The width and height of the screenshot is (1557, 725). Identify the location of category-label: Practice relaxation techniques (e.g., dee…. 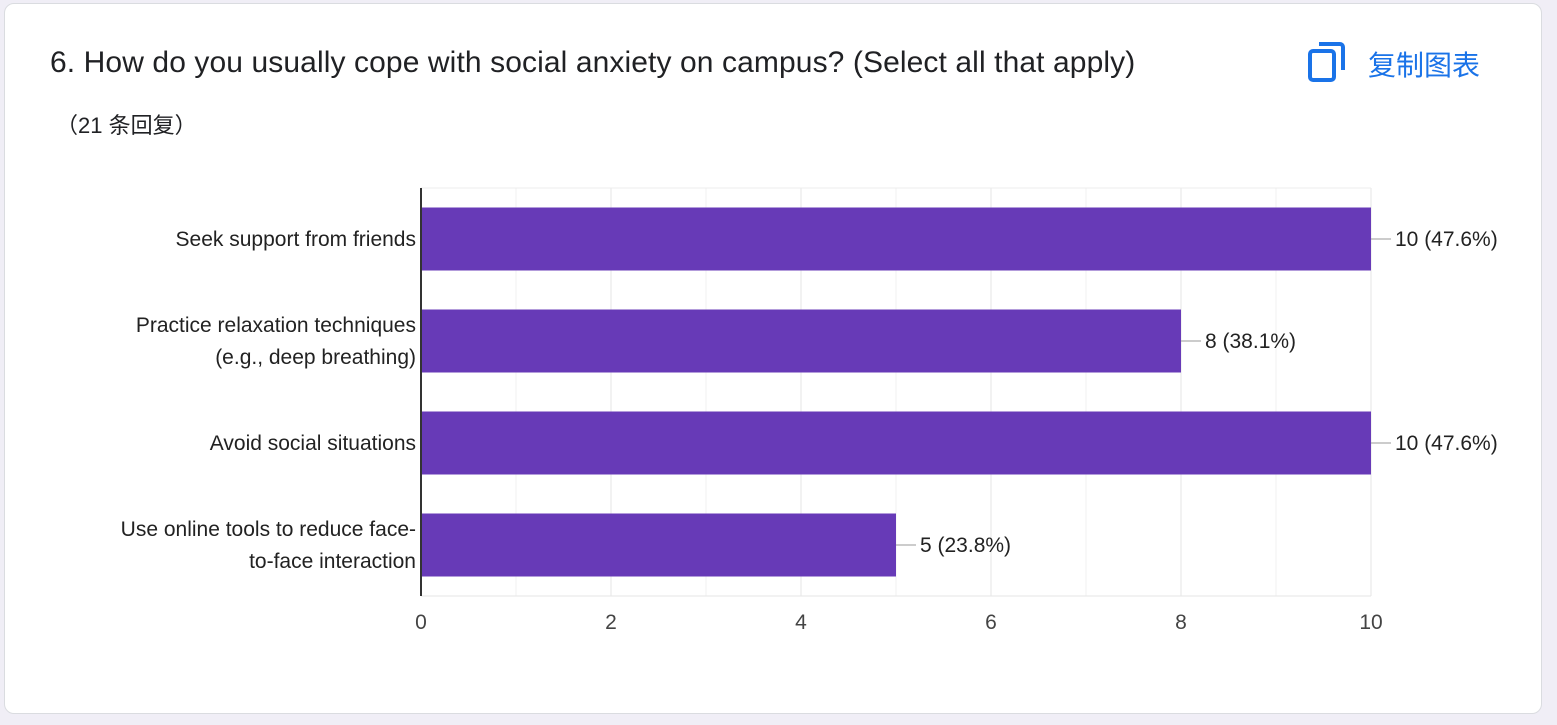
(276, 341).